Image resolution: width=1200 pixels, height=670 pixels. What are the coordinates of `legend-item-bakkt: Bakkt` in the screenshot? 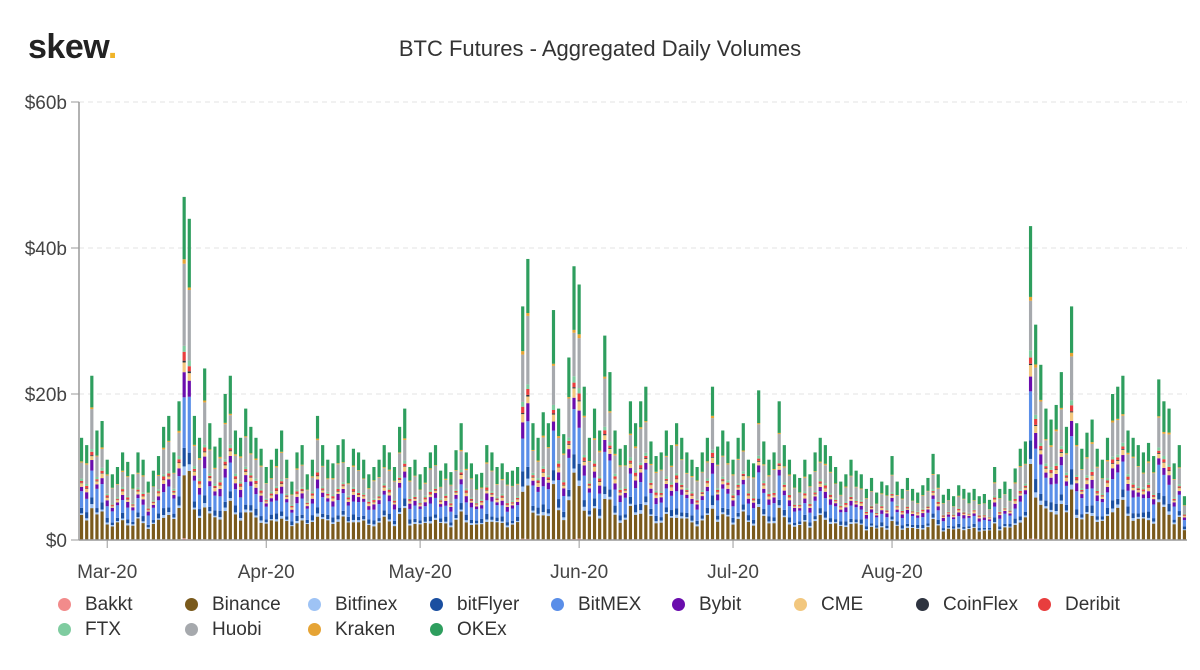 It's located at (95, 605).